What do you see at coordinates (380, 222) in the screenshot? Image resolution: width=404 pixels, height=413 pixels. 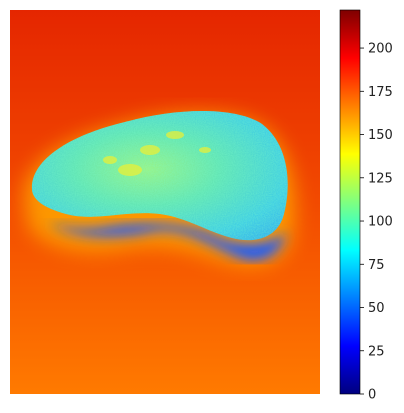 I see `colorbar-tick-label: 100` at bounding box center [380, 222].